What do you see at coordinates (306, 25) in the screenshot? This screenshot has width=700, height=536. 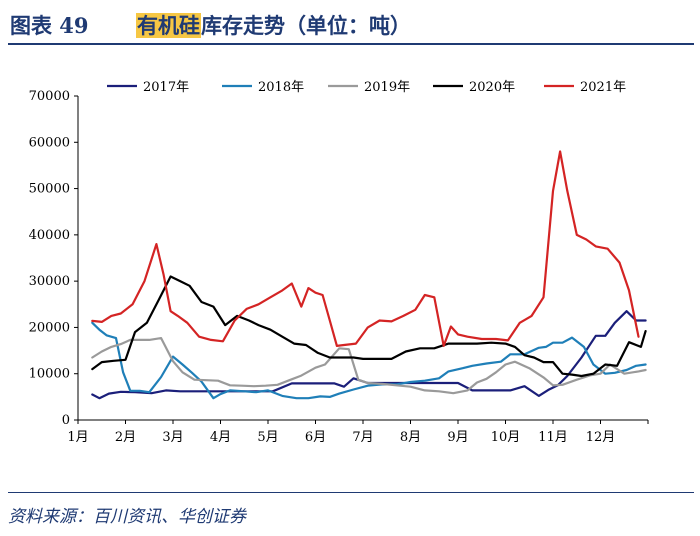 I see `figure-title-rest: 库存走势（单位：吨）` at bounding box center [306, 25].